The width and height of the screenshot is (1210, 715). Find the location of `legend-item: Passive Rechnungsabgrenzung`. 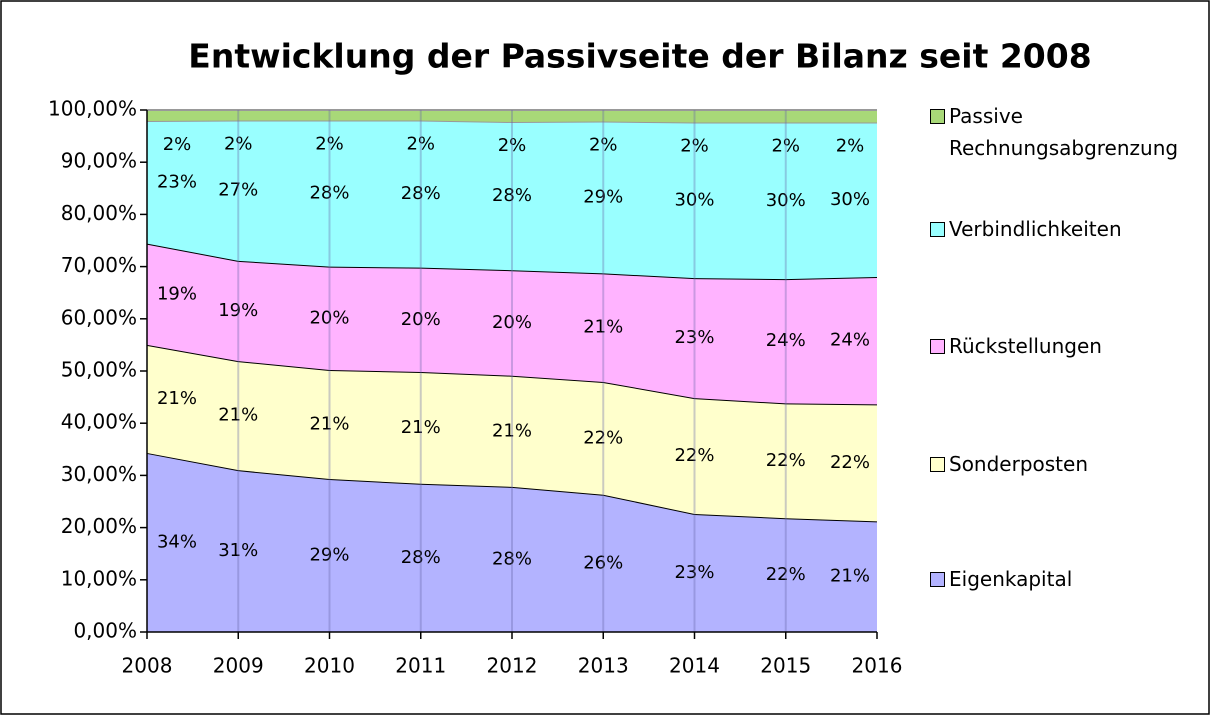

legend-item: Passive Rechnungsabgrenzung is located at coordinates (1065, 132).